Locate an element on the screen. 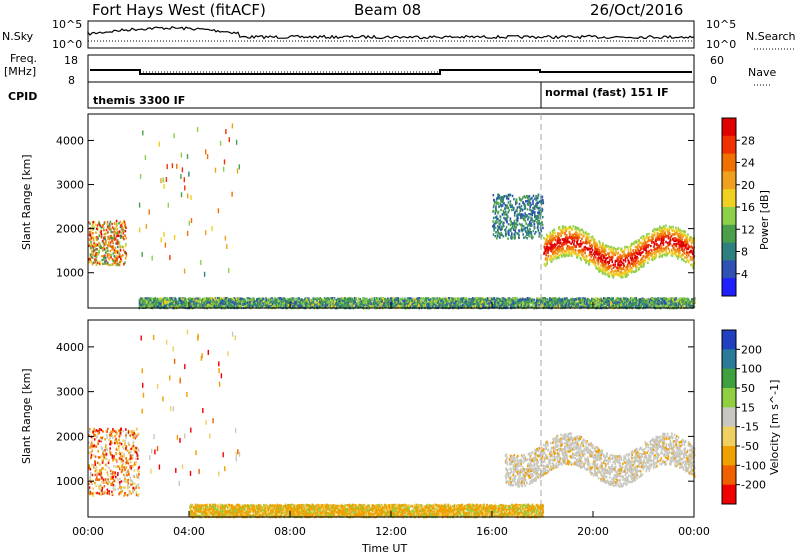  freq-trace is located at coordinates (391, 72).